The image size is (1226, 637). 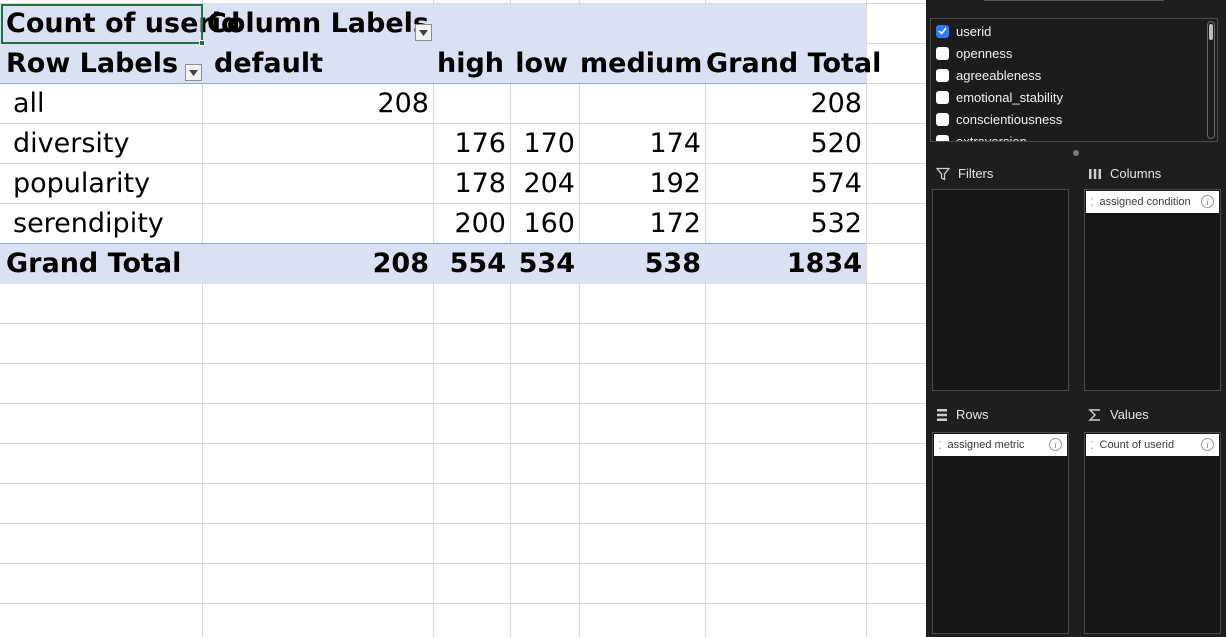 I want to click on row-labels-filter-button, so click(x=193, y=72).